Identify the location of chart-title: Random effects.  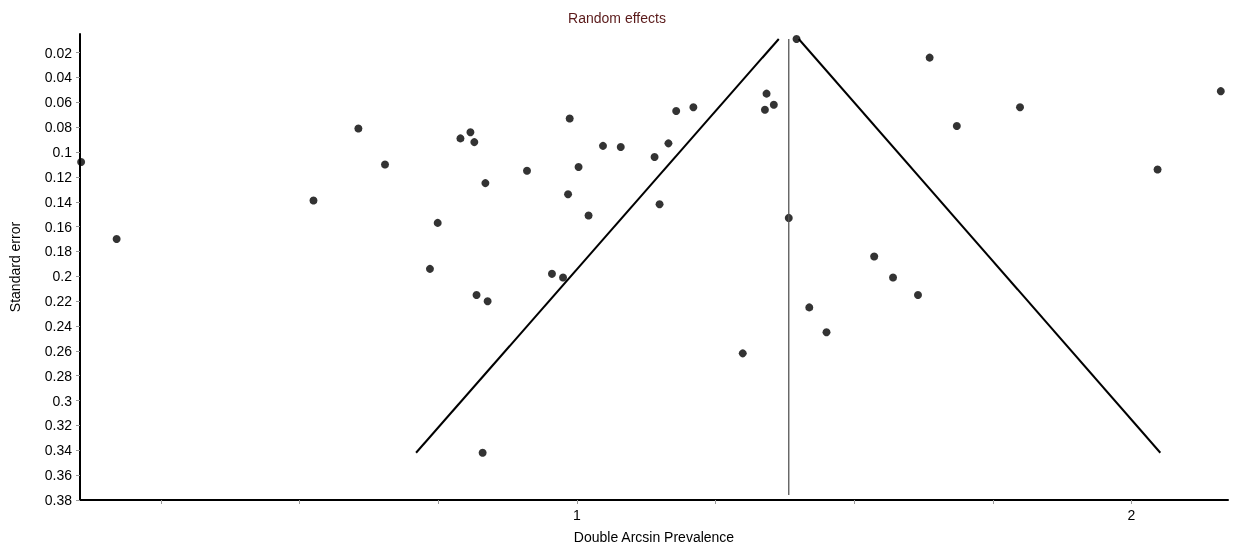
(617, 18).